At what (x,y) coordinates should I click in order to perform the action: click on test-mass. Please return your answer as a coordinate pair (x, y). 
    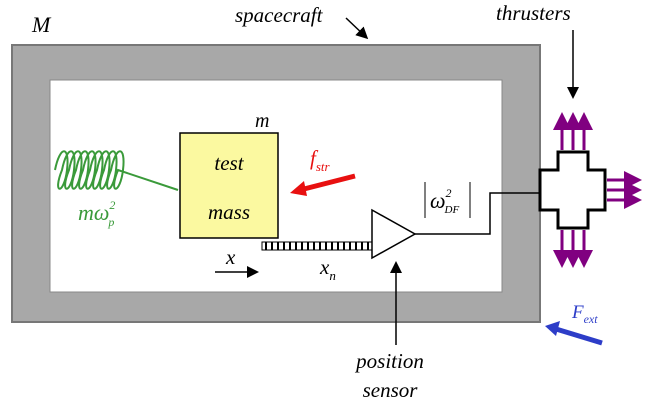
    Looking at the image, I should click on (229, 185).